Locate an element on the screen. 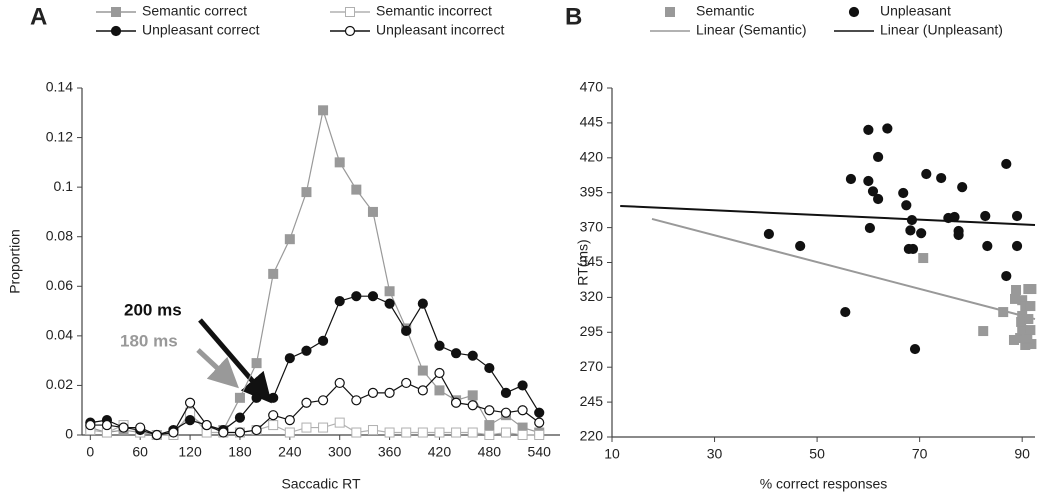  annotation: 200 ms is located at coordinates (153, 309).